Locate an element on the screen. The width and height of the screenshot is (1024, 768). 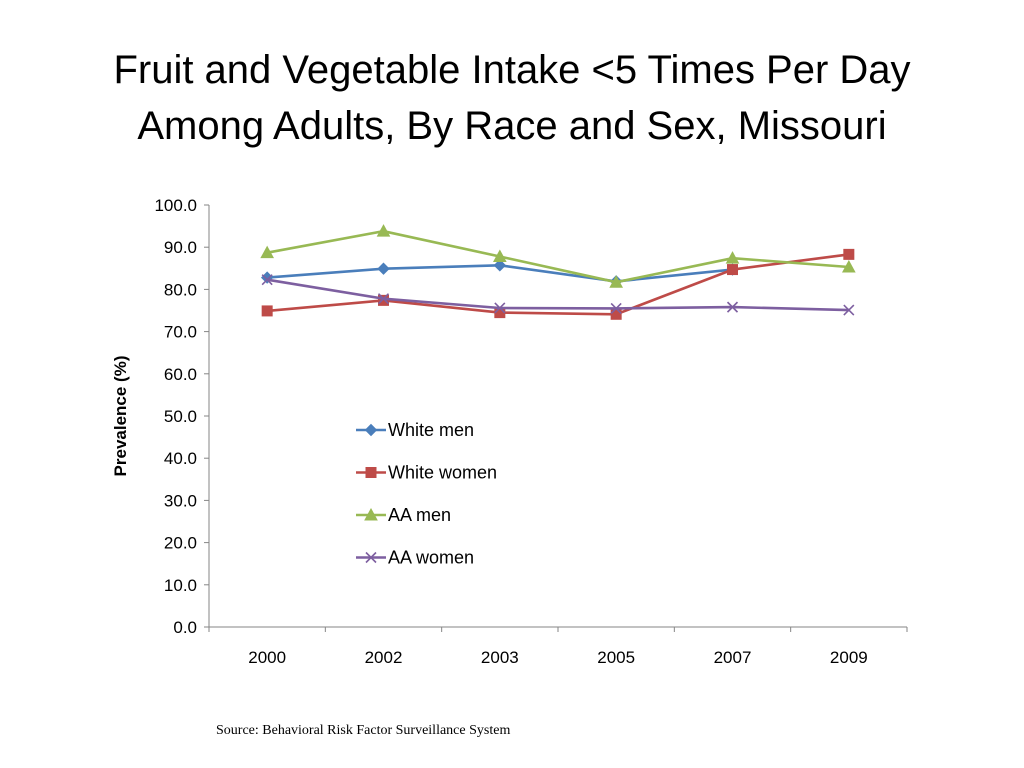
x-tick-label: 2002 is located at coordinates (384, 657).